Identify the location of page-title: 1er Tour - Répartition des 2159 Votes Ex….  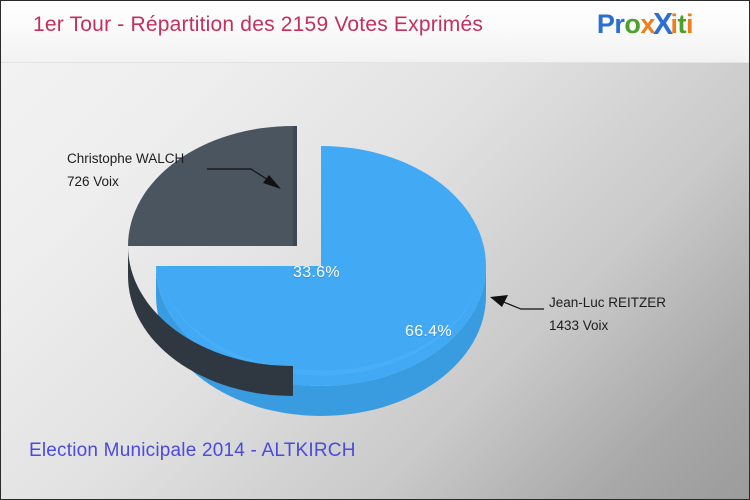
(258, 24).